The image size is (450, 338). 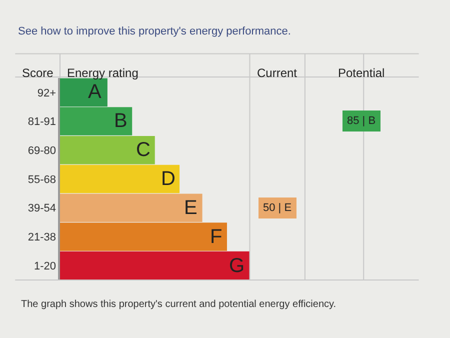 What do you see at coordinates (216, 237) in the screenshot?
I see `annotation: F` at bounding box center [216, 237].